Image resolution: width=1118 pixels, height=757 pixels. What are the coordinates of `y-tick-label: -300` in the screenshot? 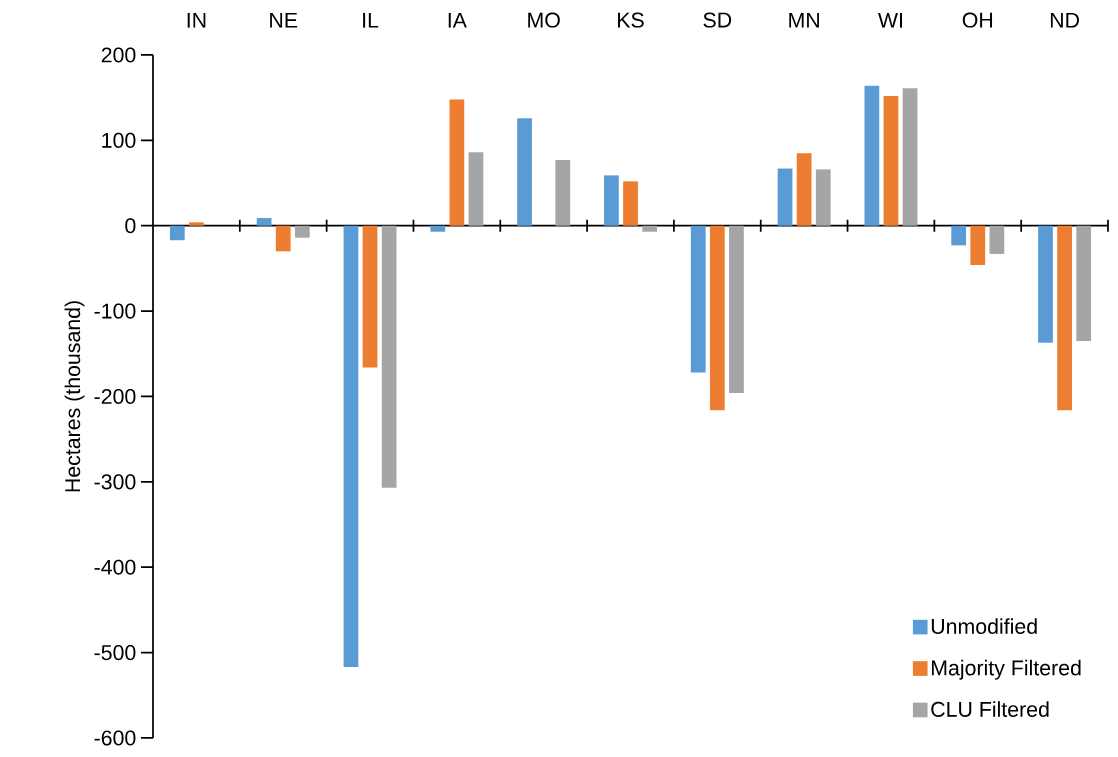 It's located at (115, 482).